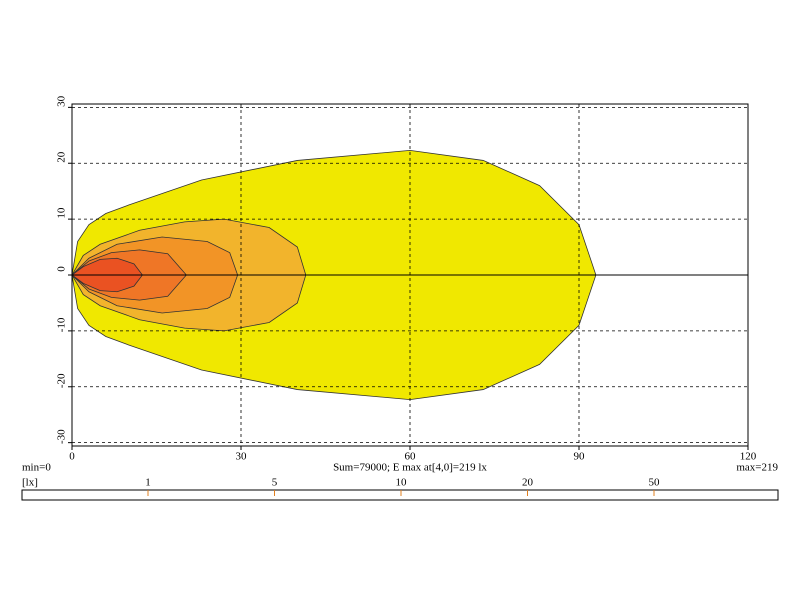  Describe the element at coordinates (242, 457) in the screenshot. I see `x-tick-label: 30` at that location.